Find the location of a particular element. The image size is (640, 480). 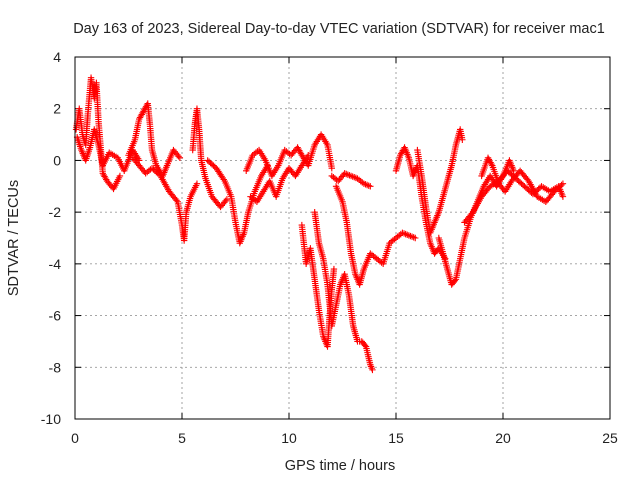

x-tick-label: 10 is located at coordinates (289, 438).